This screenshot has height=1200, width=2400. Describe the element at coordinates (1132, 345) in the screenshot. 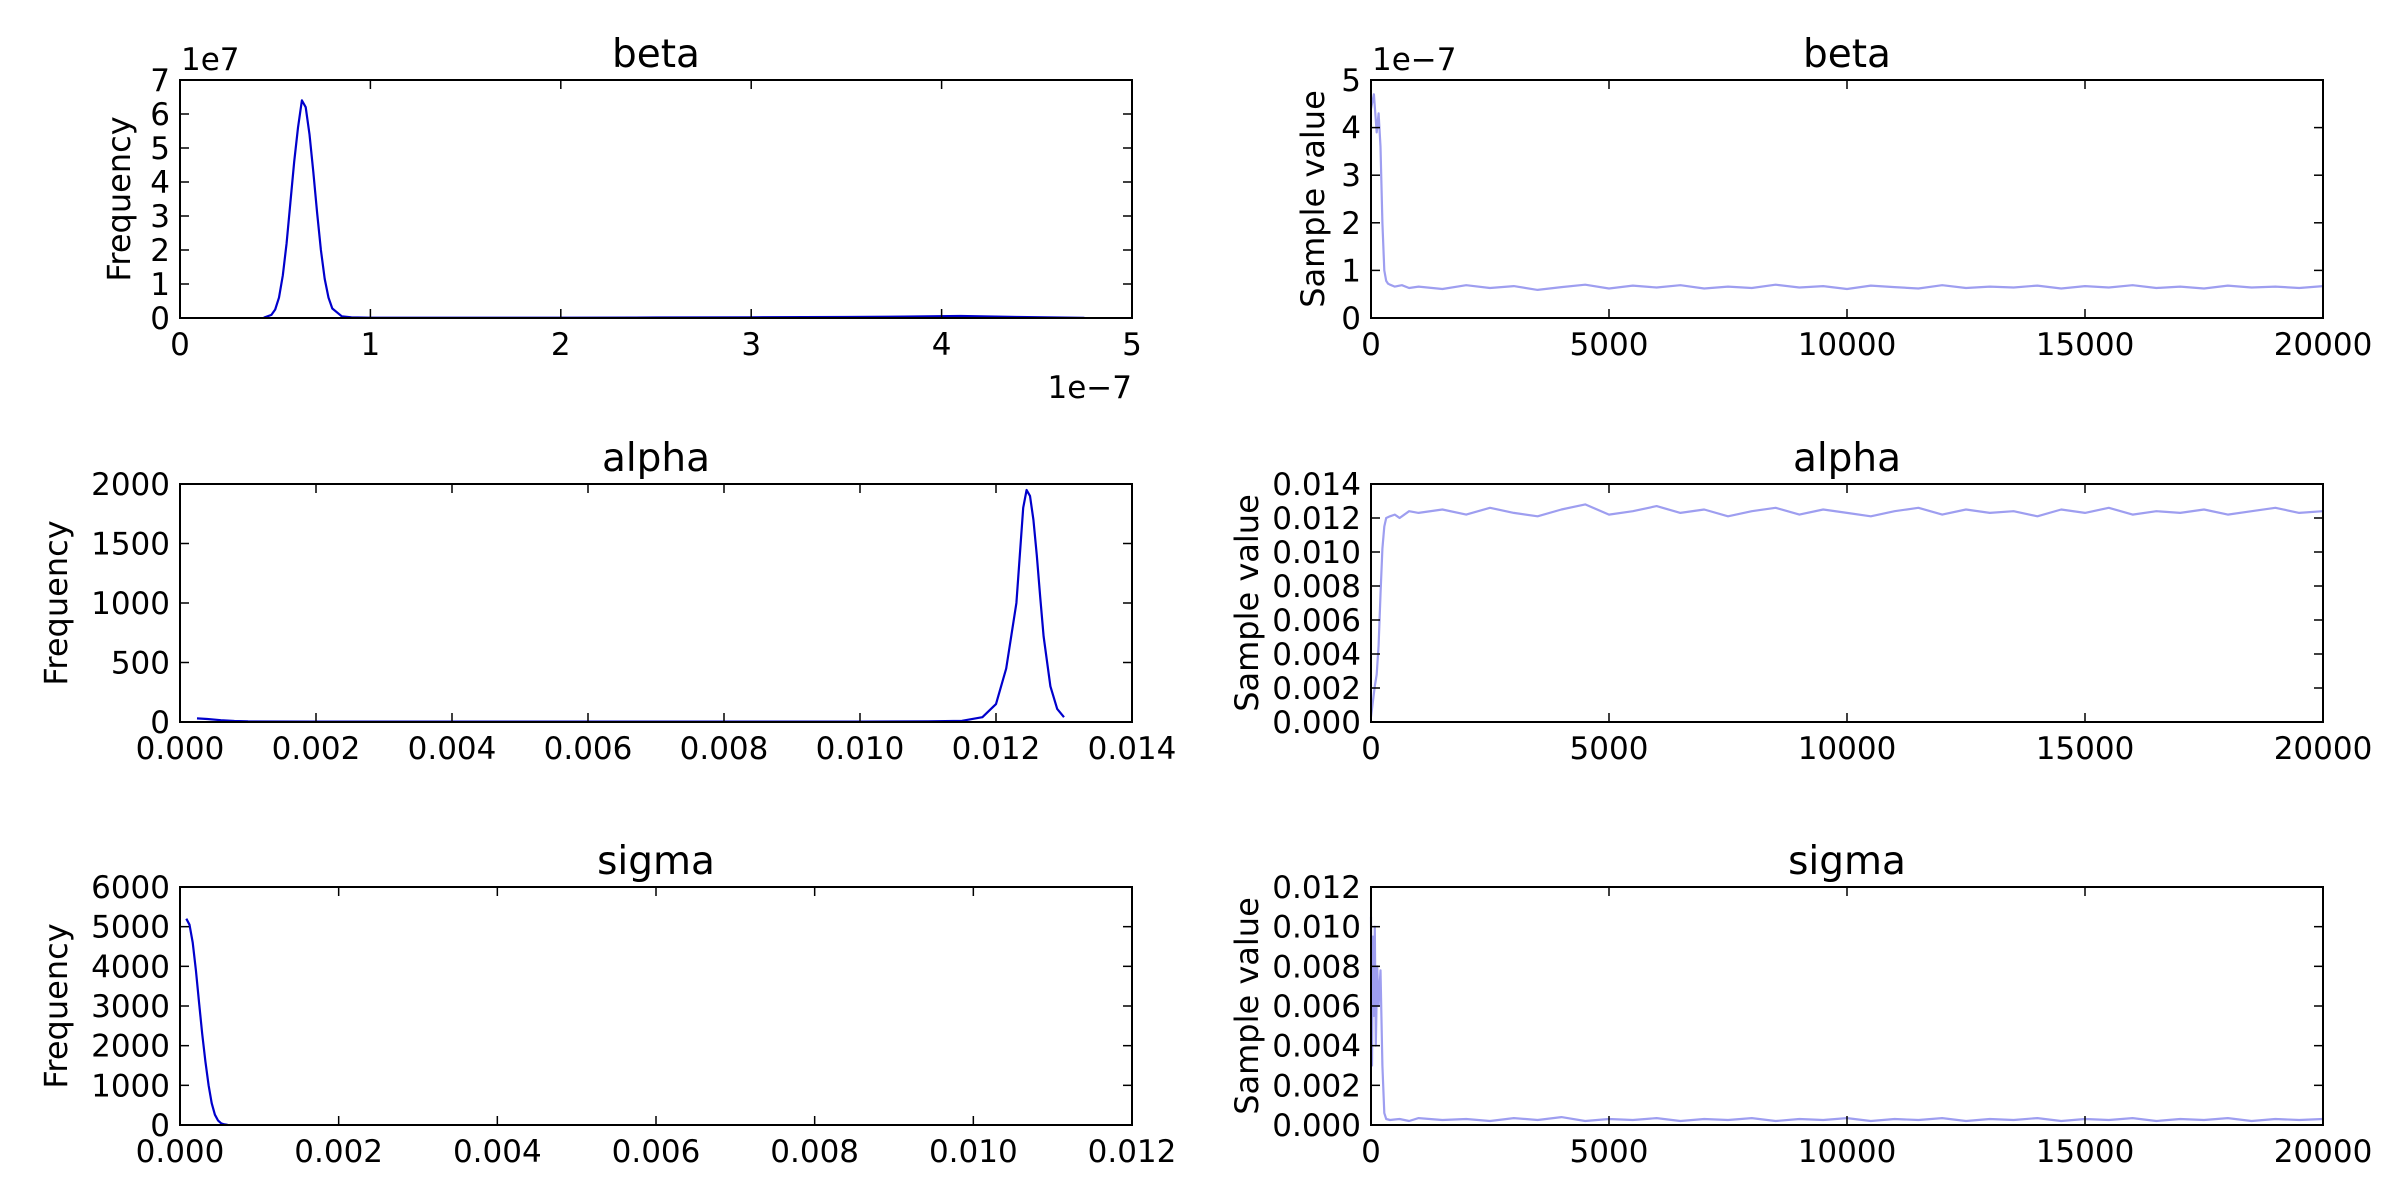

I see `beta-hist-x-tick-label: 5` at that location.